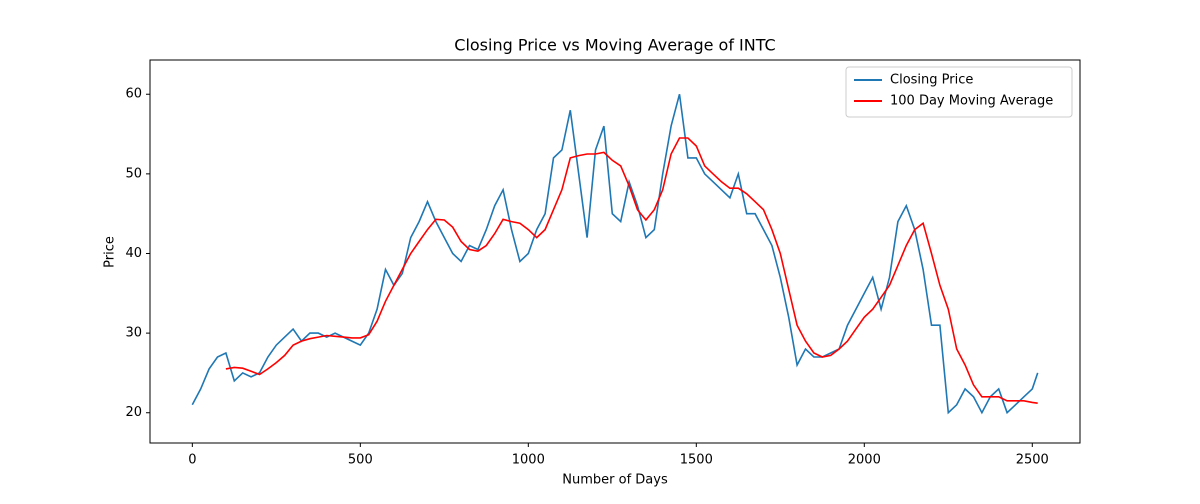  What do you see at coordinates (931, 80) in the screenshot?
I see `legend-label: Closing Price` at bounding box center [931, 80].